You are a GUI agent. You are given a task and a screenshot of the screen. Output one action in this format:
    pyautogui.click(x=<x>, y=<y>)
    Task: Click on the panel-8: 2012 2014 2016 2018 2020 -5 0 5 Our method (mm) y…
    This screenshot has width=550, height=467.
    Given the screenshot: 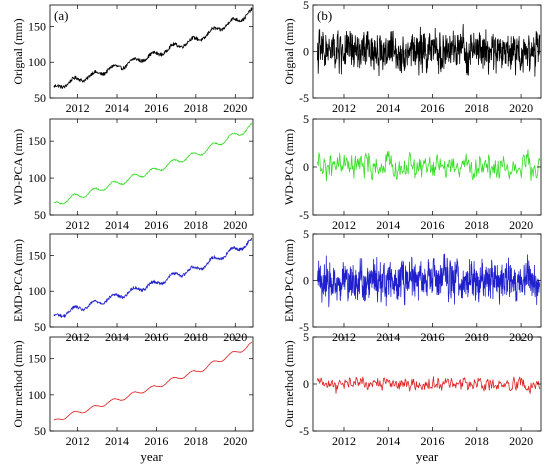 What is the action you would take?
    pyautogui.click(x=412, y=397)
    